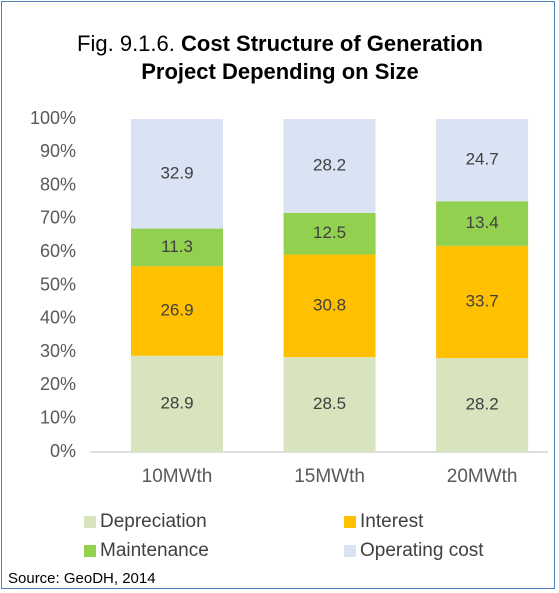  Describe the element at coordinates (126, 43) in the screenshot. I see `figure-label: Fig. 9.1.6.` at that location.